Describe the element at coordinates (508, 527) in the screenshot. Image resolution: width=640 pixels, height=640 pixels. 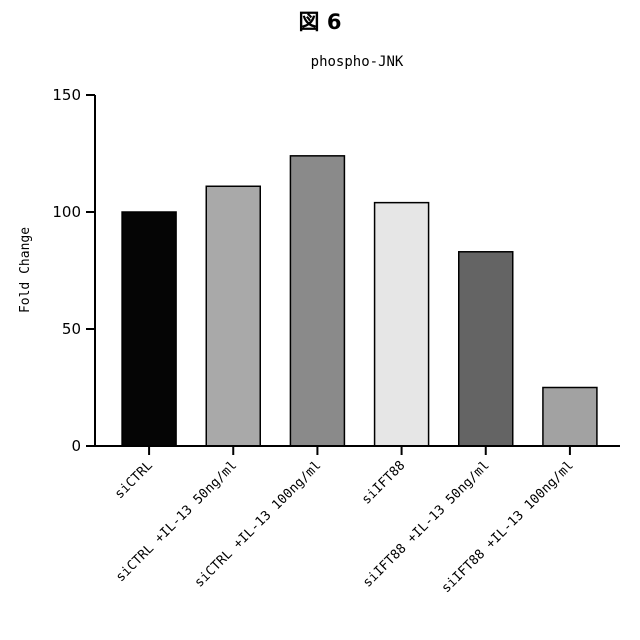
I see `x-tick-label: siIFT88 +IL-13 100ng/ml` at that location.